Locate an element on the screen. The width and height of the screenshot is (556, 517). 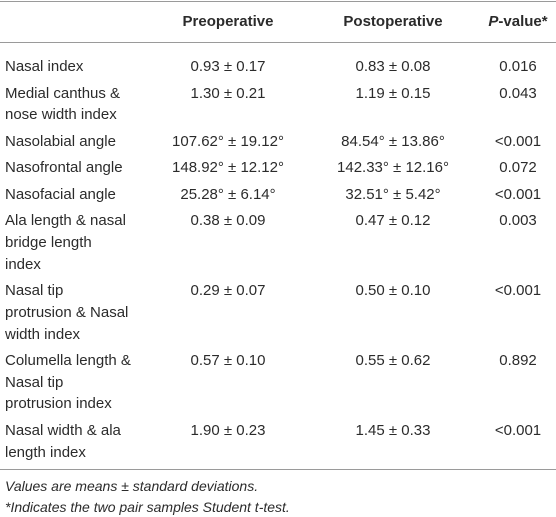
row-label: Medial canthus & is located at coordinates (63, 93).